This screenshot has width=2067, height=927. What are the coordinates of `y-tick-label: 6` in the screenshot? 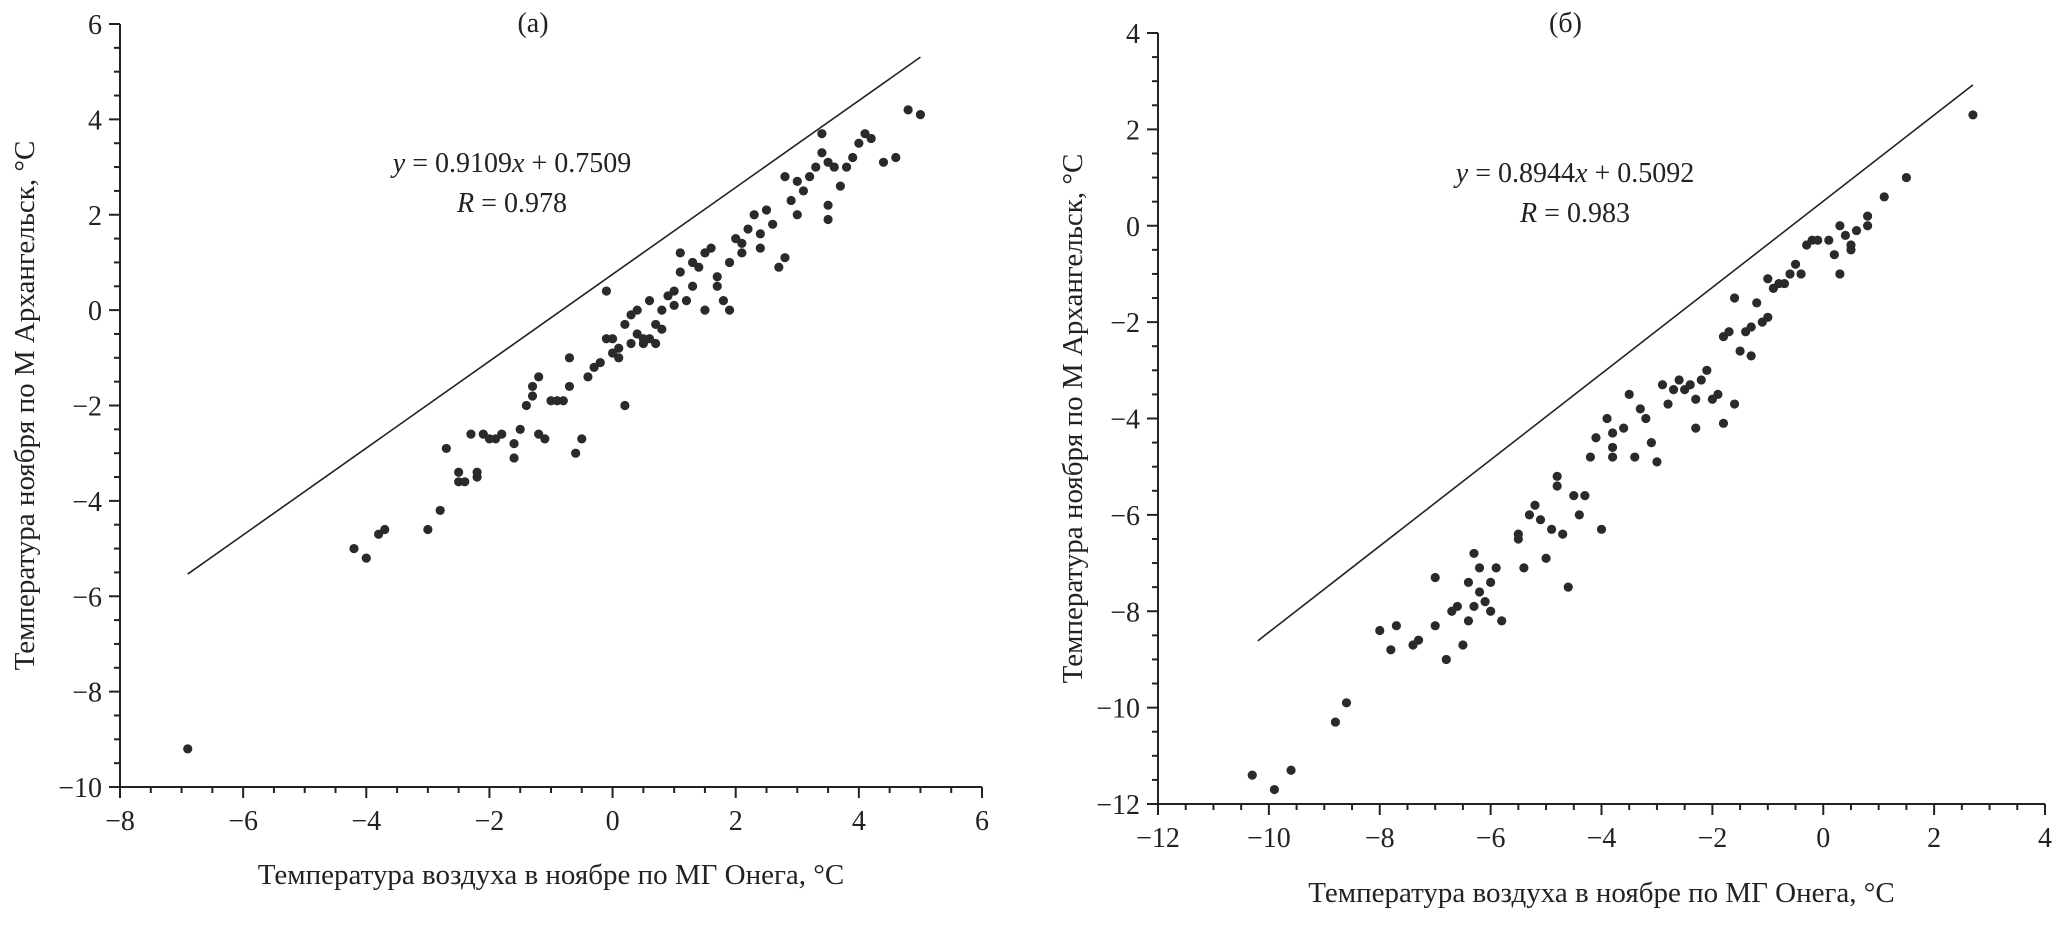 It's located at (95, 25).